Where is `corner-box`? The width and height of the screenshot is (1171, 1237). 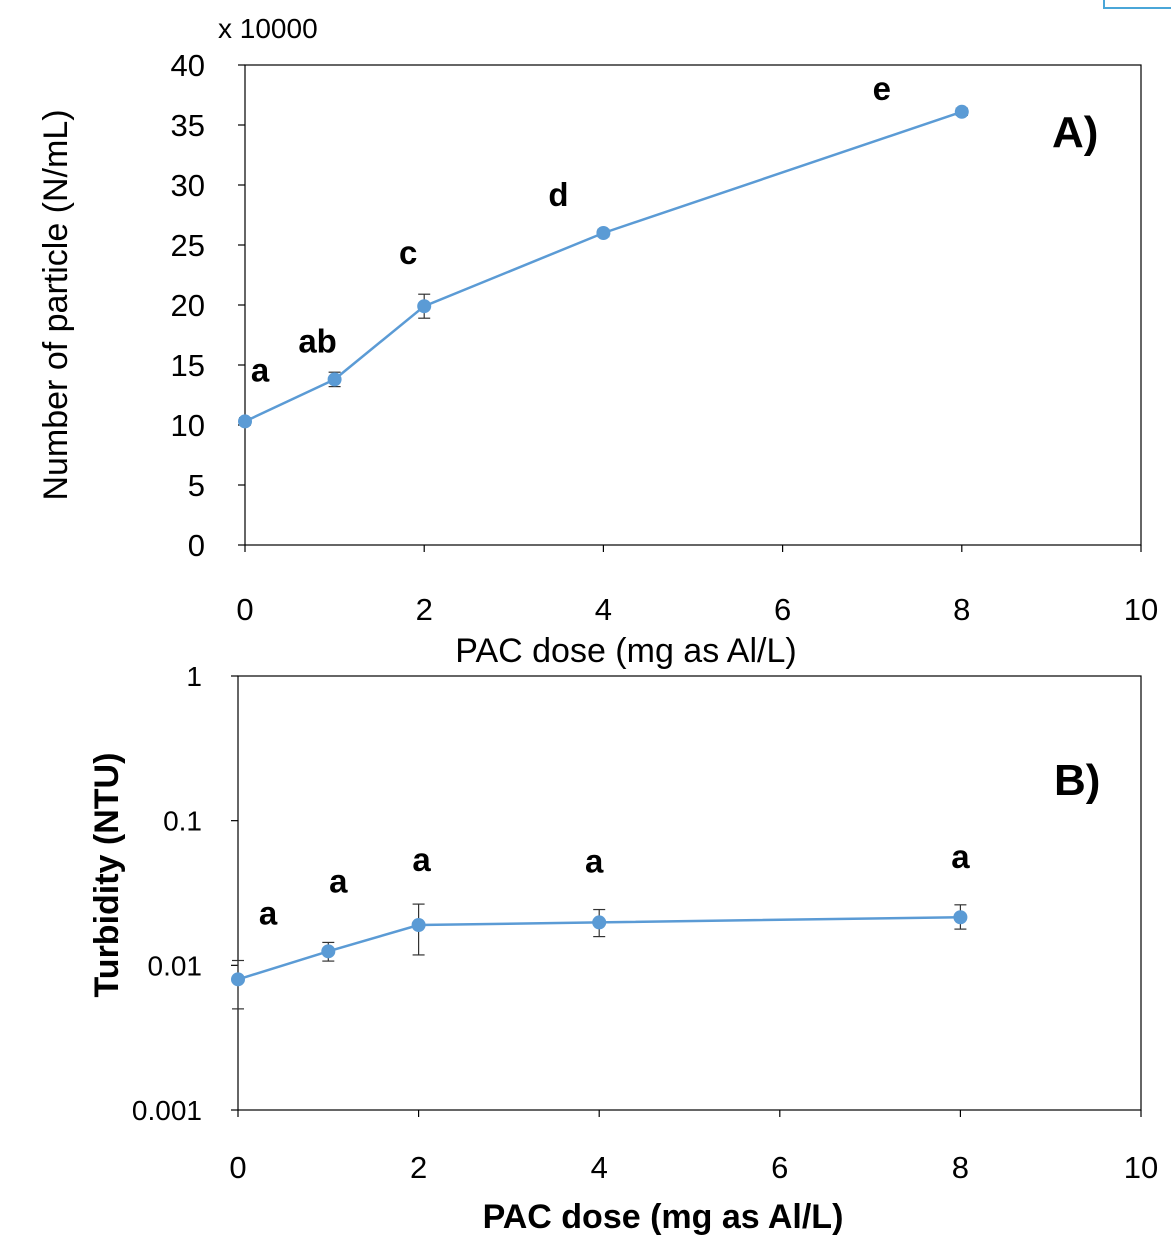 corner-box is located at coordinates (1137, 4).